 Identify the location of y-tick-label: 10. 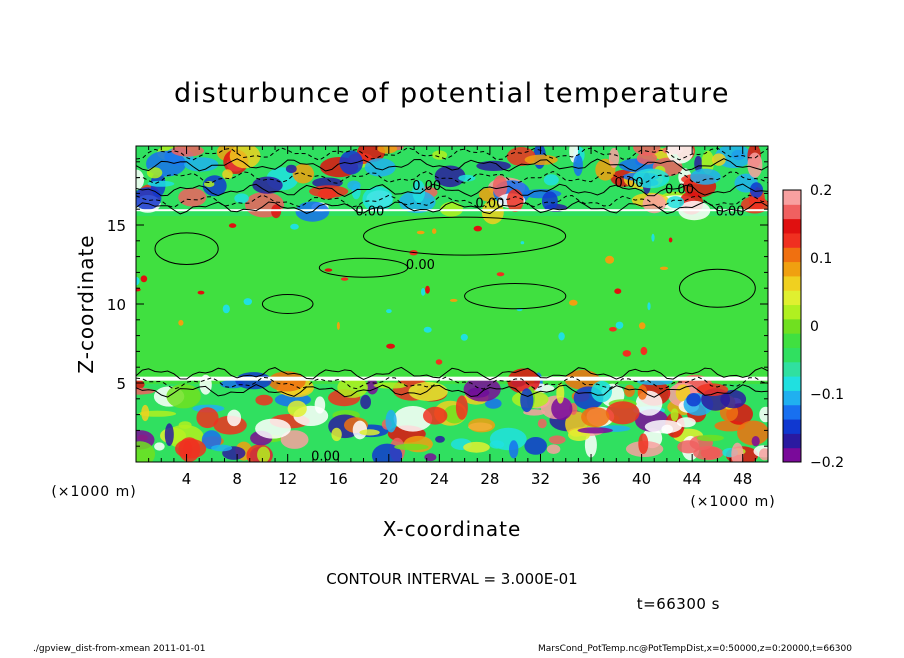
(116, 305).